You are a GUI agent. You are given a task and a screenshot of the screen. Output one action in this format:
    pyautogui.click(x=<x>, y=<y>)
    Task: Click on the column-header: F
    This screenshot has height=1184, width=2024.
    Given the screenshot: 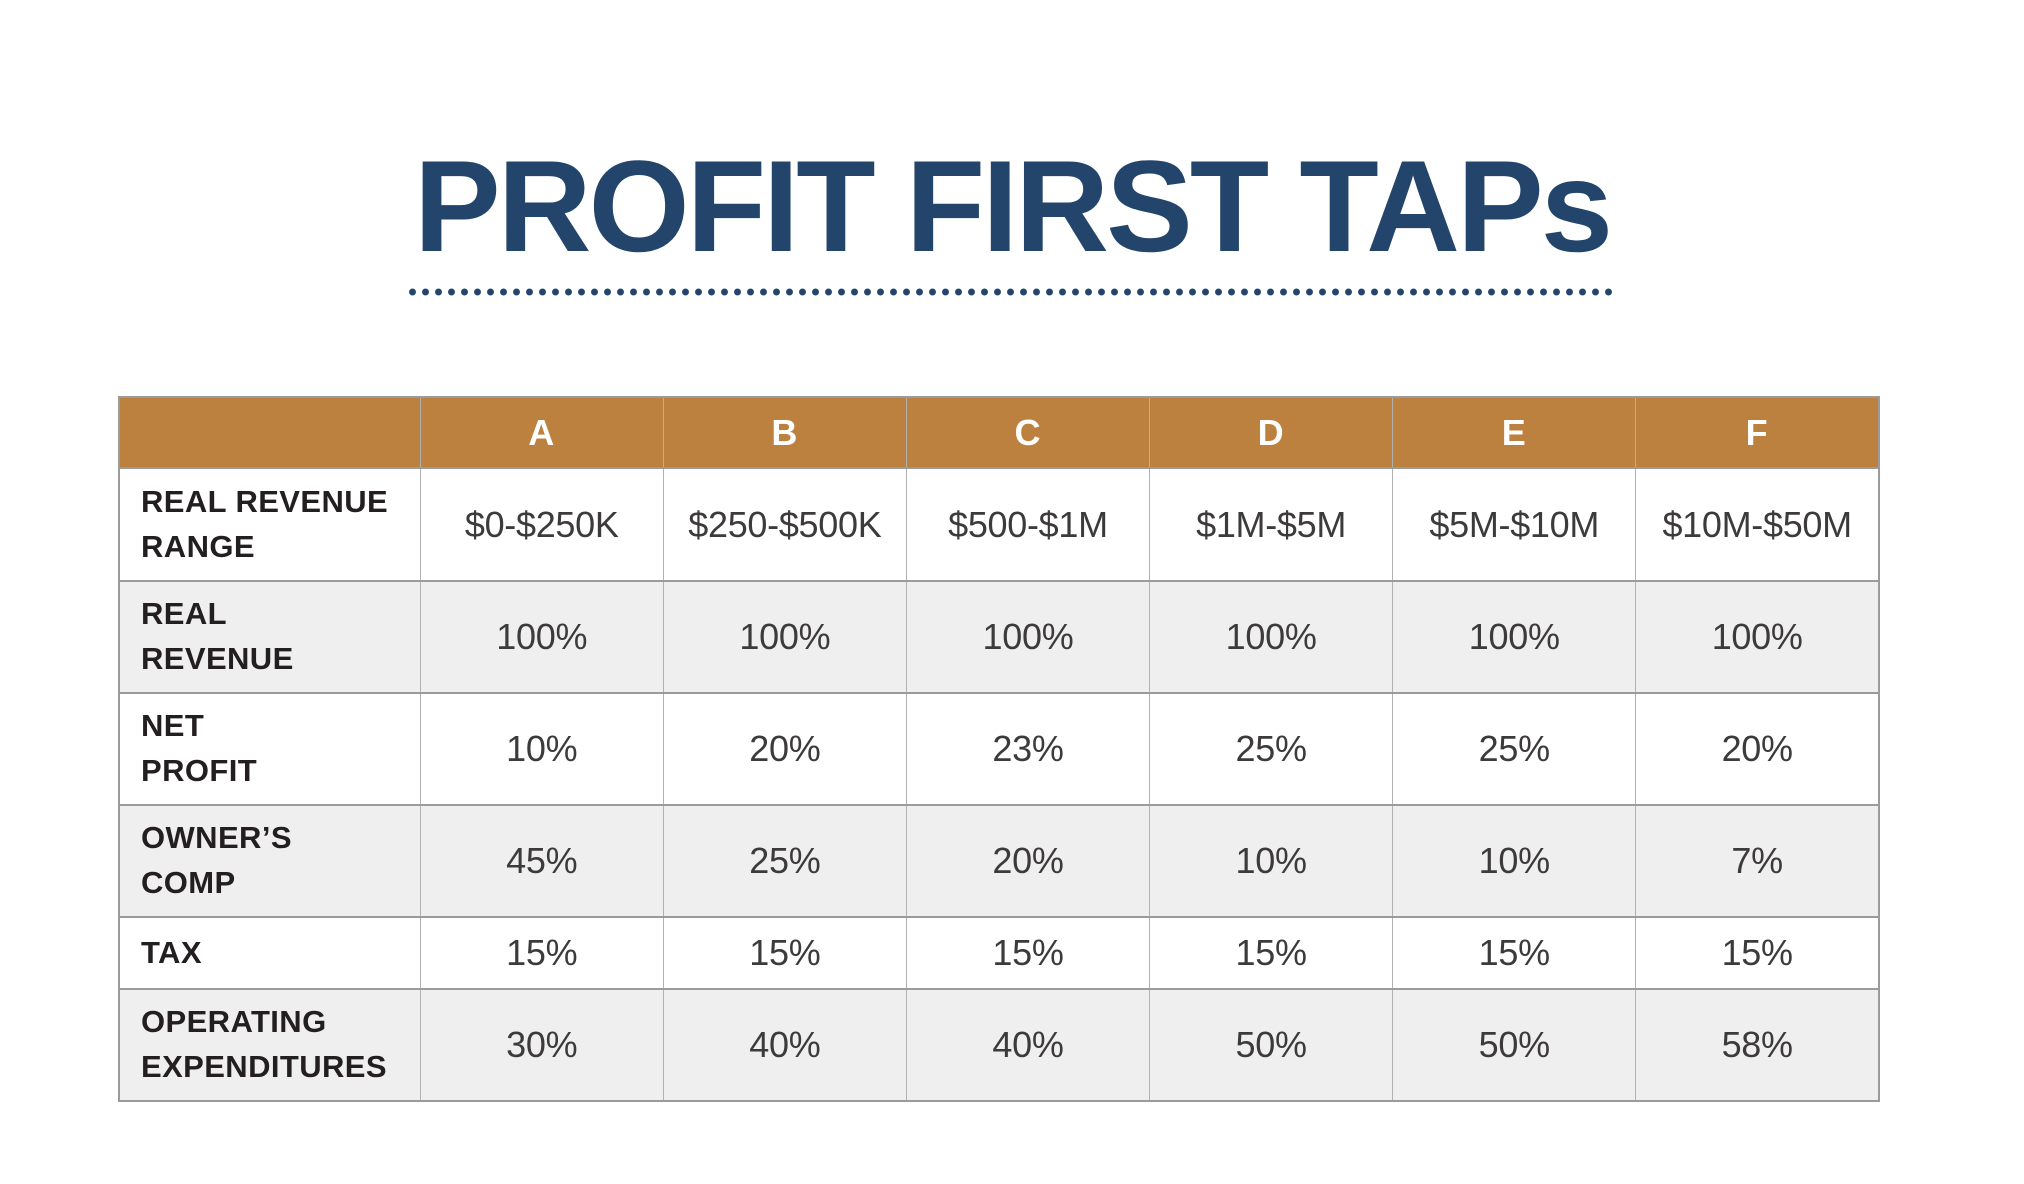 What is the action you would take?
    pyautogui.click(x=1757, y=432)
    